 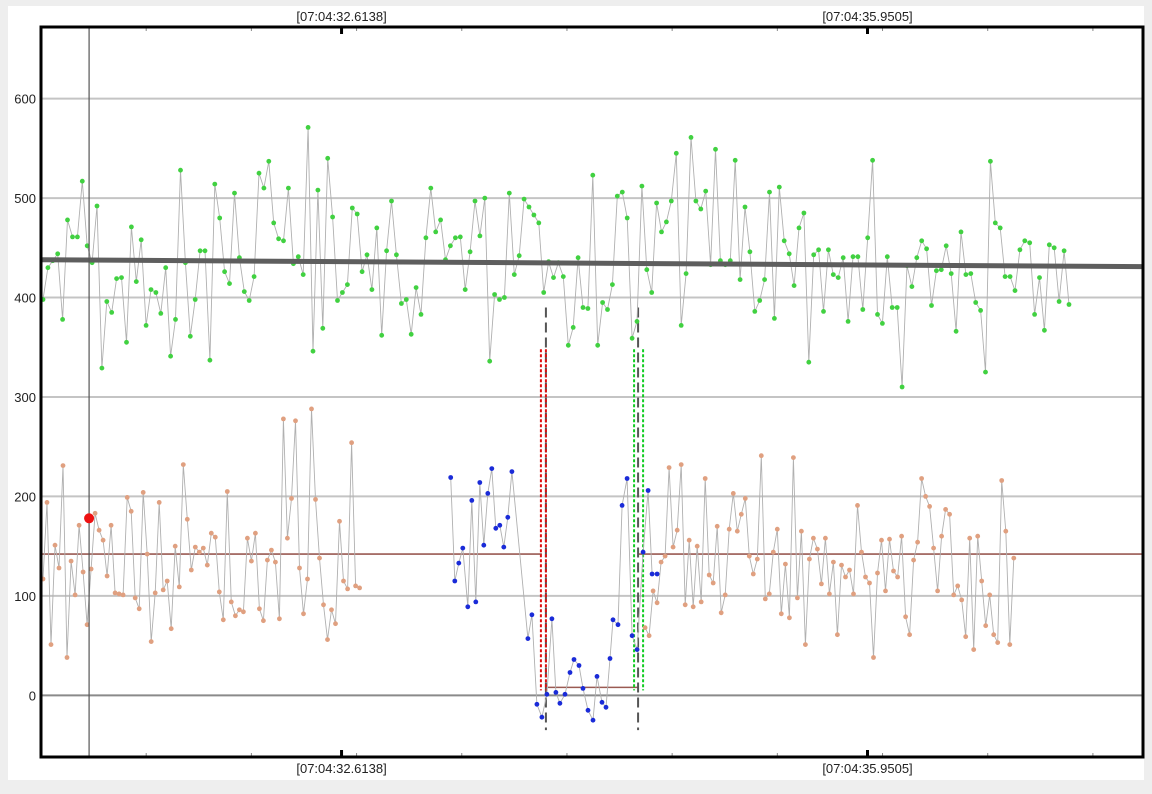 What do you see at coordinates (341, 16) in the screenshot?
I see `x-tick-label-top: [07:04:32.6138]` at bounding box center [341, 16].